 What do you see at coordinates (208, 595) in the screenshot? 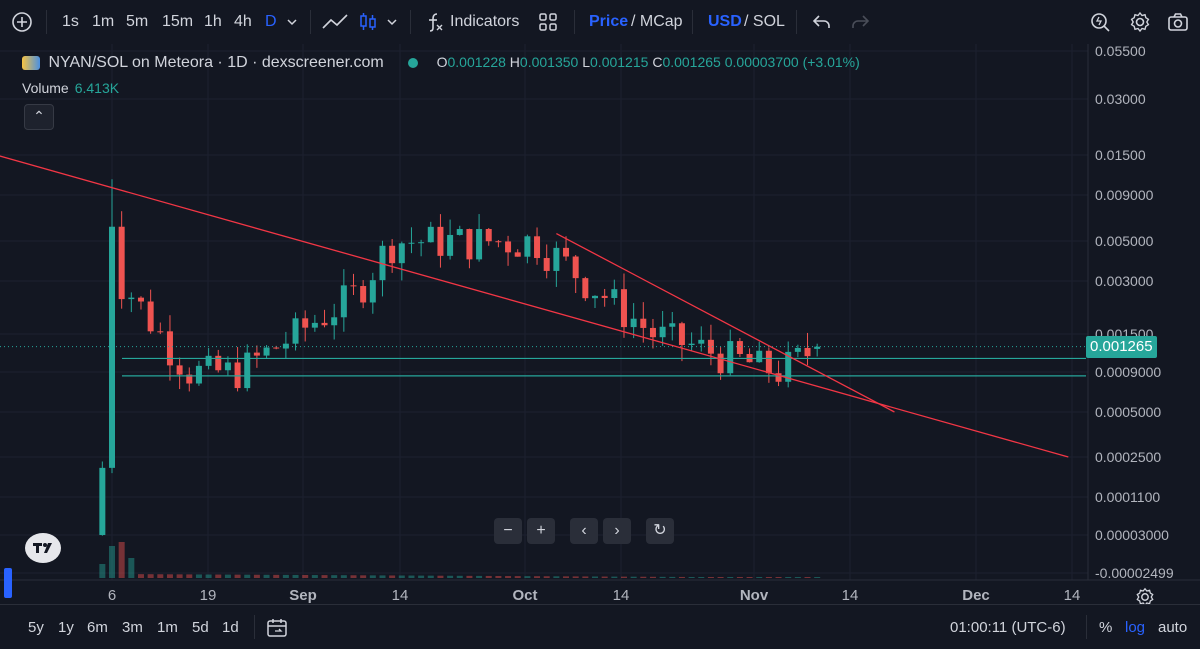
I see `x-tick-label: 19` at bounding box center [208, 595].